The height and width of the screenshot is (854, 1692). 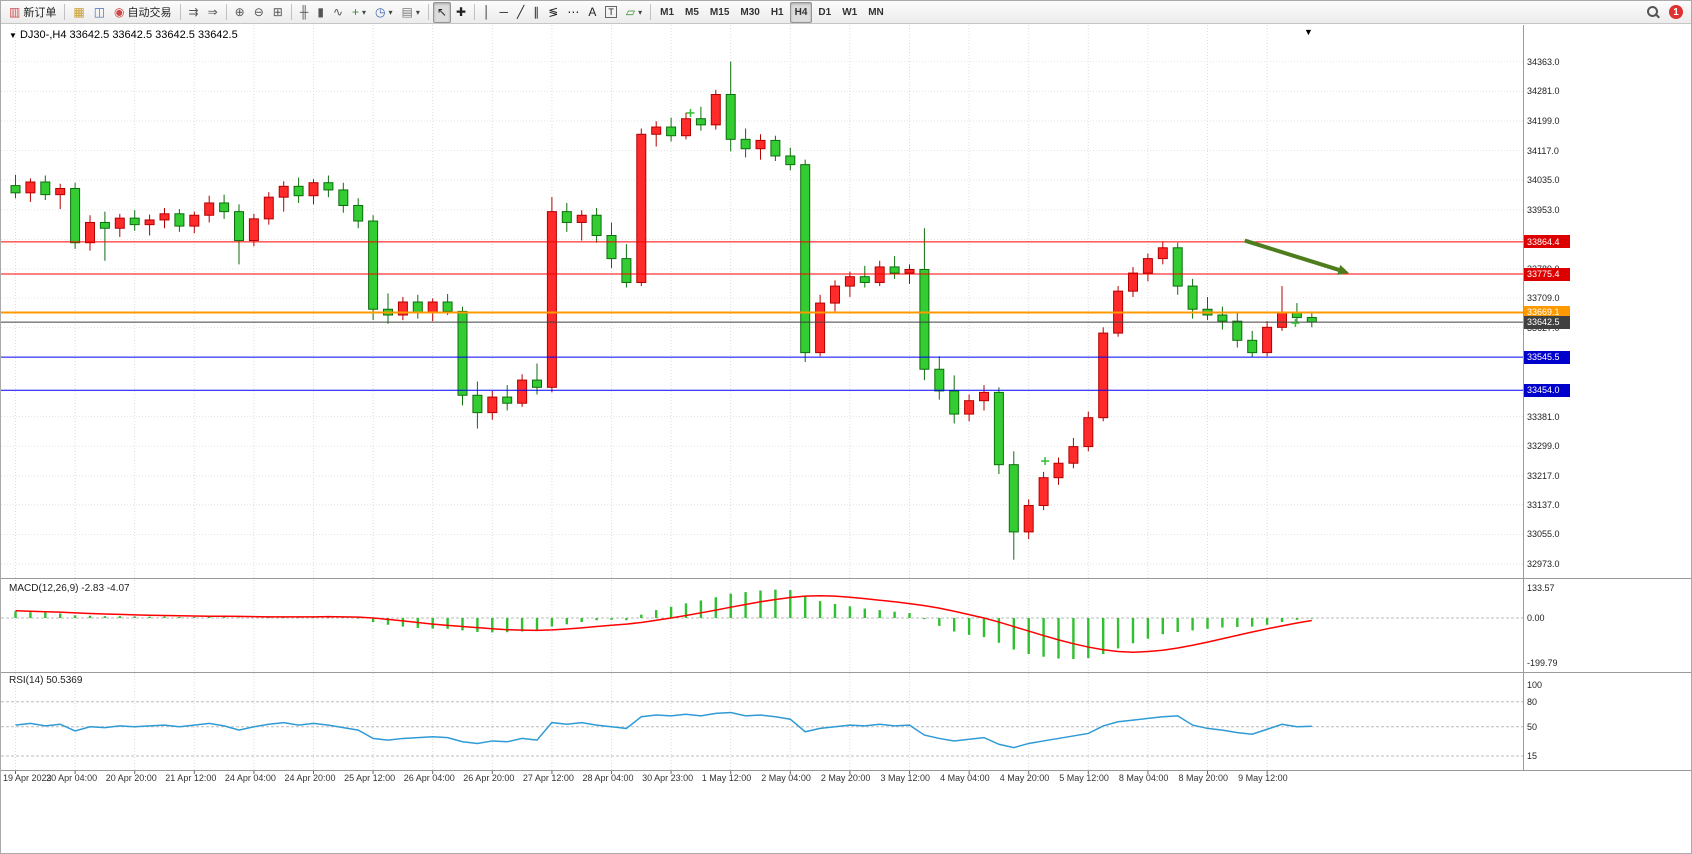 What do you see at coordinates (801, 12) in the screenshot?
I see `period-button-h4: H4` at bounding box center [801, 12].